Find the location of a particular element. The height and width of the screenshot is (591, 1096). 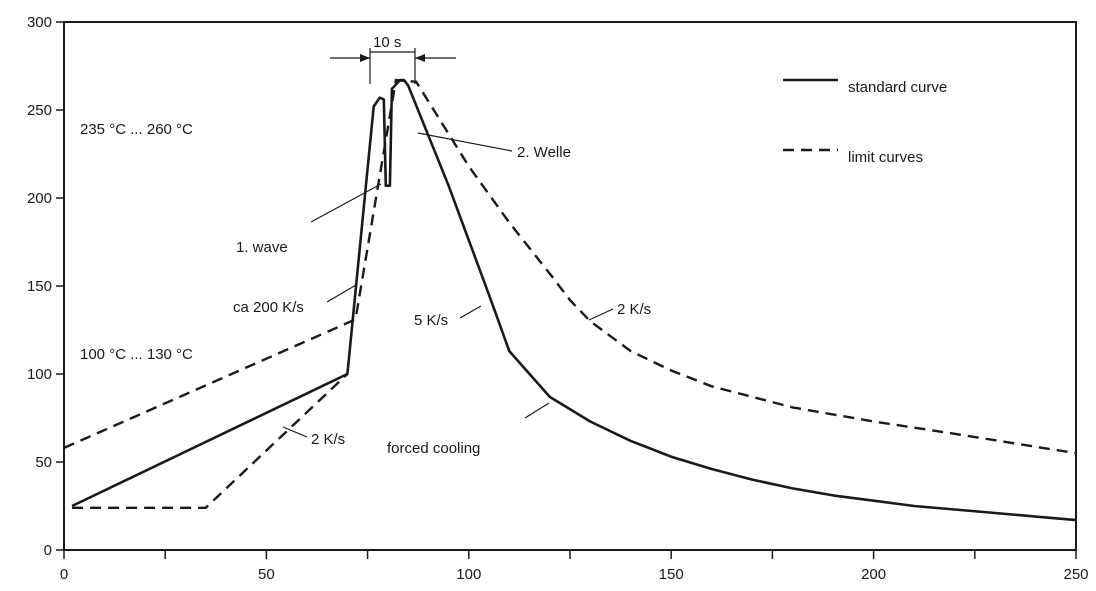

y-axis: 0 50 100 150 200 250 300 is located at coordinates (45, 286).